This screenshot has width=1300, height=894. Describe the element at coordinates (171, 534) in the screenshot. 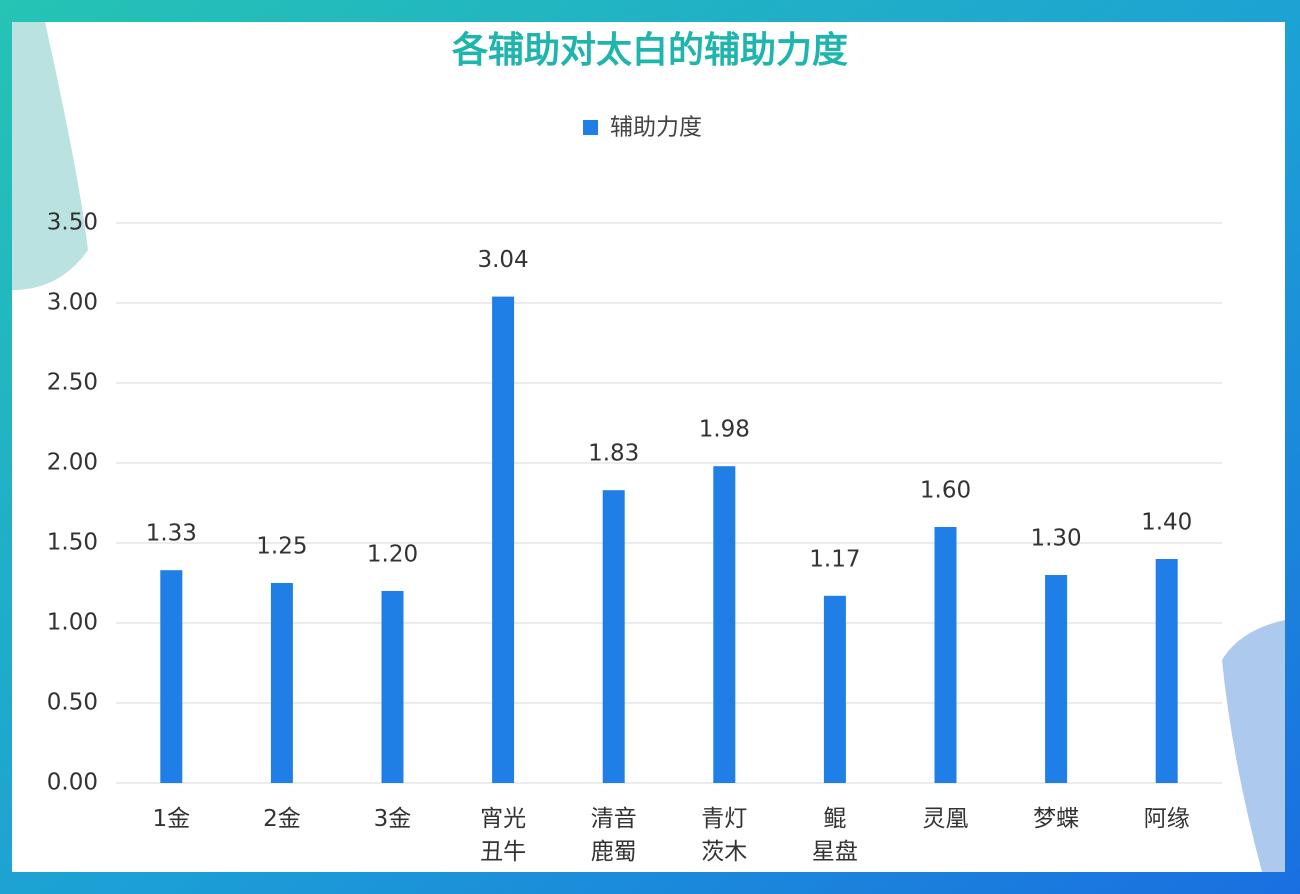

I see `data-label: 1.33` at that location.